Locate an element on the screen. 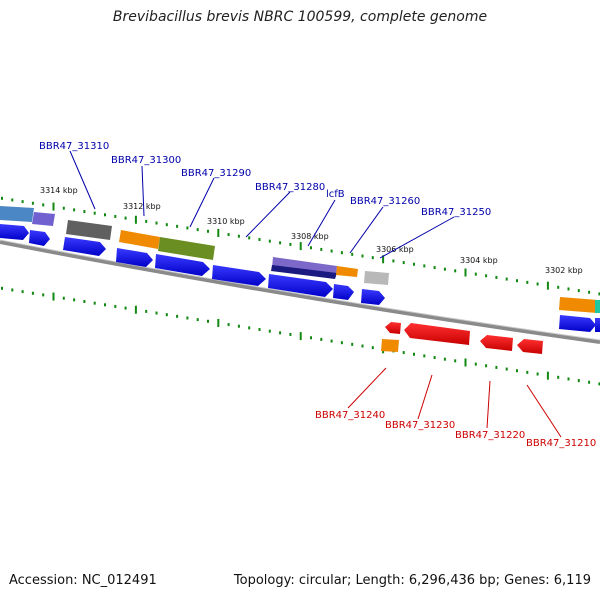 The height and width of the screenshot is (600, 600). gene-label: BBR47_31230 is located at coordinates (420, 425).